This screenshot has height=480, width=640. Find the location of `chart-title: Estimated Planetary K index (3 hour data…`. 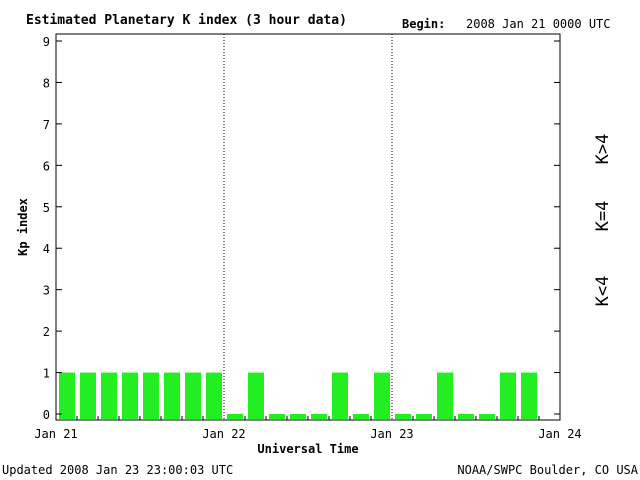

chart-title: Estimated Planetary K index (3 hour data… is located at coordinates (186, 20).